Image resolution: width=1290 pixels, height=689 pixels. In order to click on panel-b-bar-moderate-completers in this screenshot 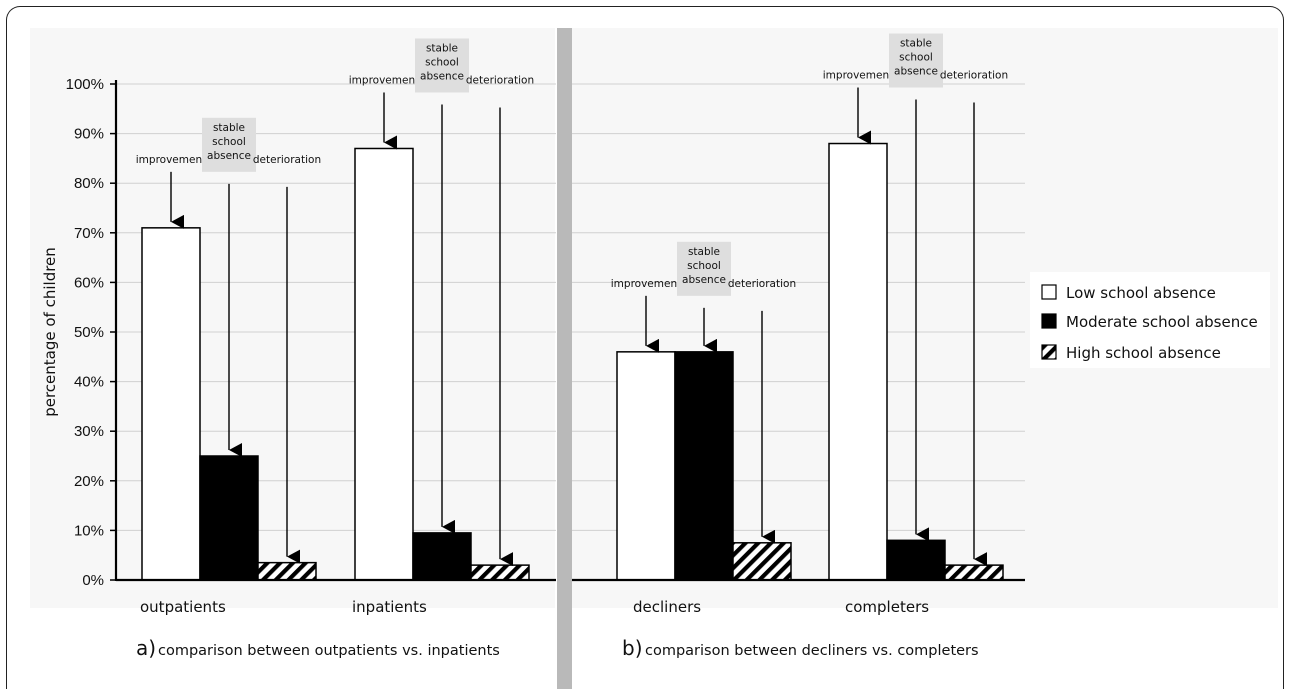, I will do `click(916, 560)`.